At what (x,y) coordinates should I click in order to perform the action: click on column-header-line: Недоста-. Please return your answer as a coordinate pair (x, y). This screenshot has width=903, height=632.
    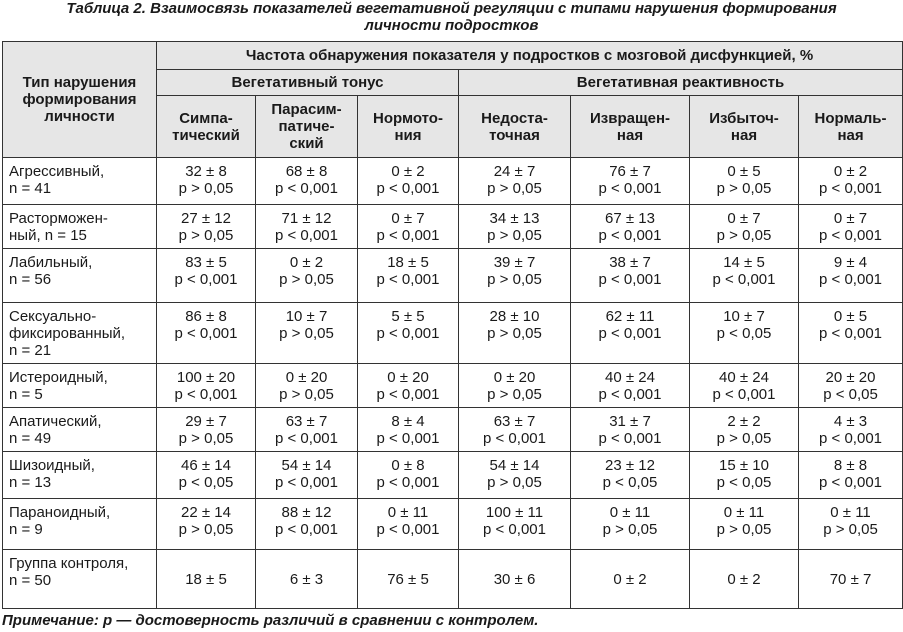
    Looking at the image, I should click on (514, 118).